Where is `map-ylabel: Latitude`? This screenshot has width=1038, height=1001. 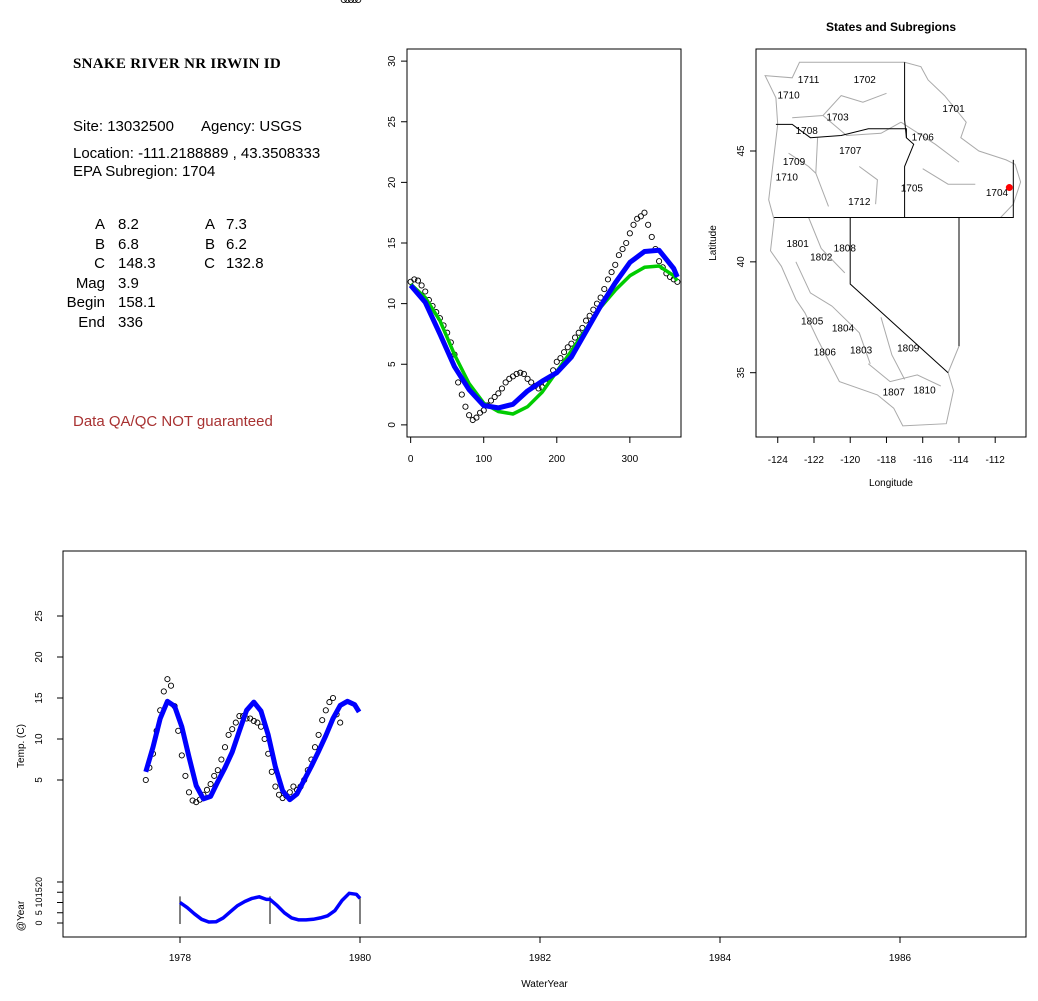
map-ylabel: Latitude is located at coordinates (713, 243).